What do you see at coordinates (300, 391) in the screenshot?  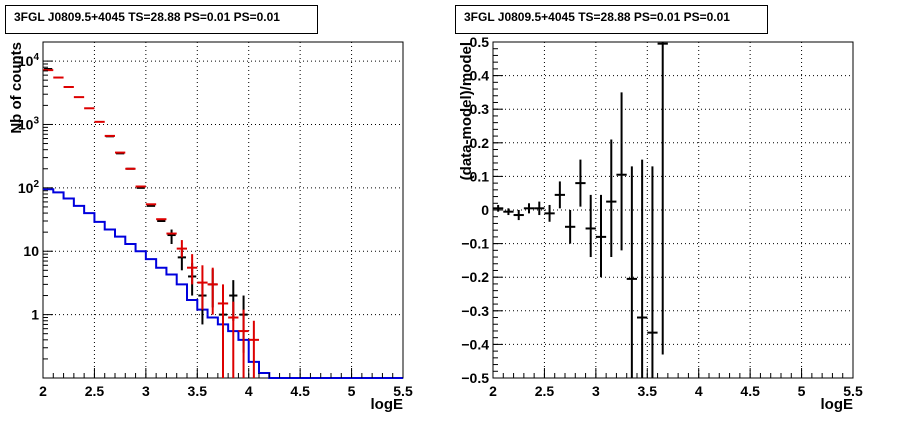 I see `left-x-tick-label: 4.5` at bounding box center [300, 391].